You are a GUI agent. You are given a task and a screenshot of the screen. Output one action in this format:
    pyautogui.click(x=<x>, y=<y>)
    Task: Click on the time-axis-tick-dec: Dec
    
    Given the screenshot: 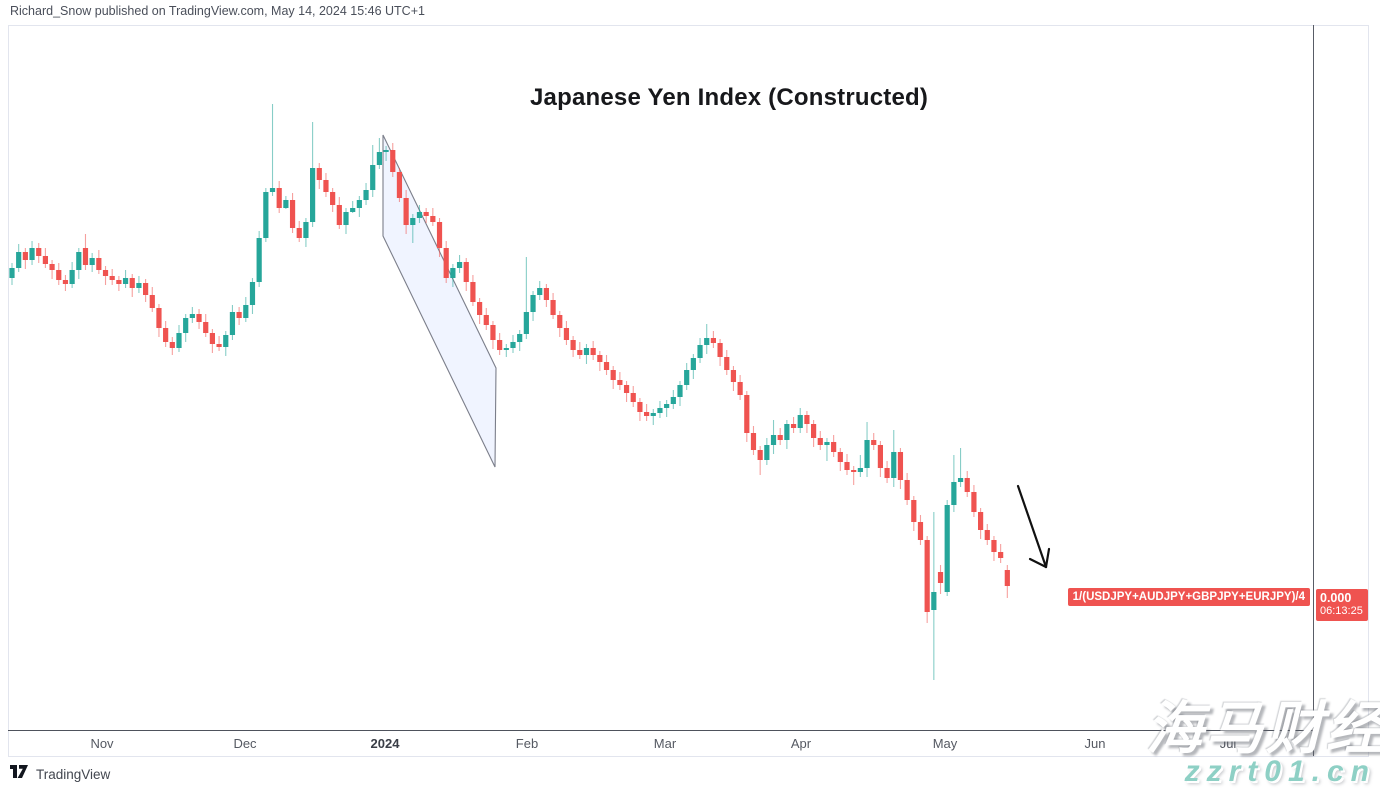 What is the action you would take?
    pyautogui.click(x=245, y=743)
    